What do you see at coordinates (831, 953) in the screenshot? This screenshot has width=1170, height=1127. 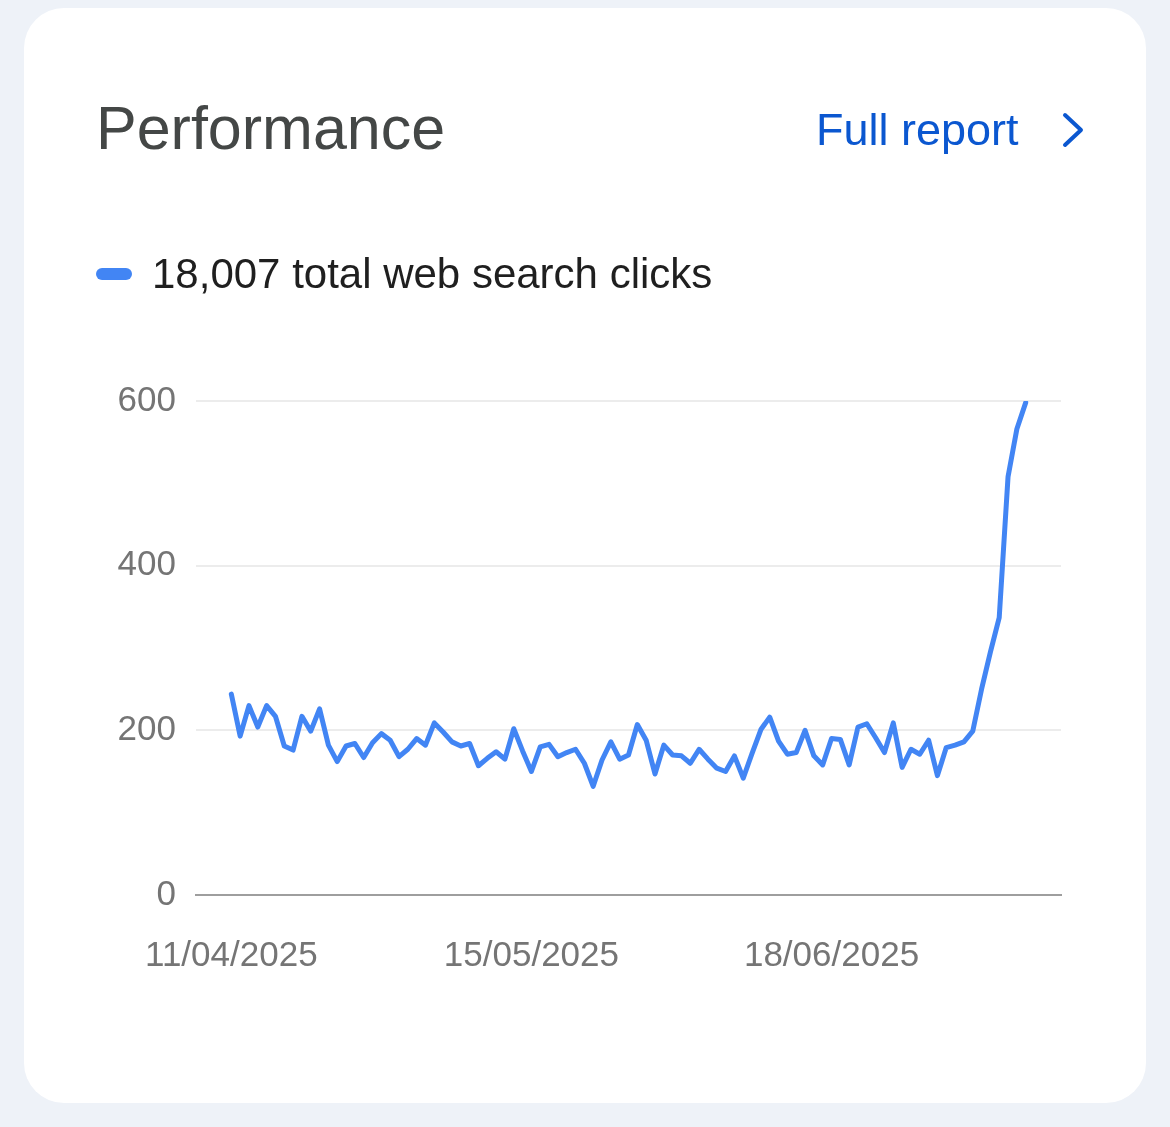 I see `x-tick-label: 18/06/2025` at bounding box center [831, 953].